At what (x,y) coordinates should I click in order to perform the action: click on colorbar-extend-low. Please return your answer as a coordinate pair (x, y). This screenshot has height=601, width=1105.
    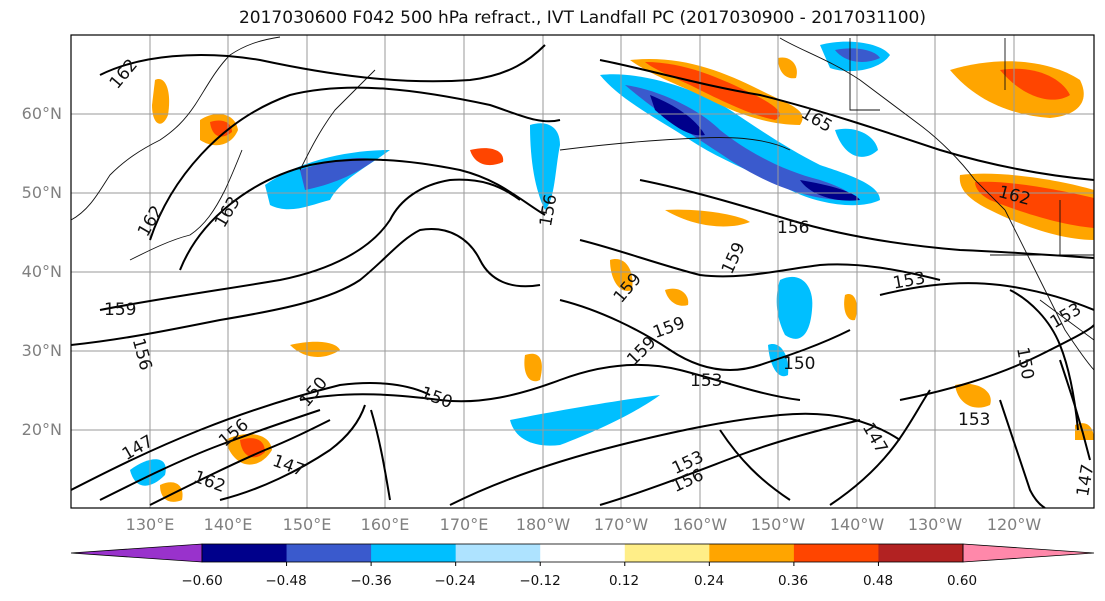
    Looking at the image, I should click on (136, 553).